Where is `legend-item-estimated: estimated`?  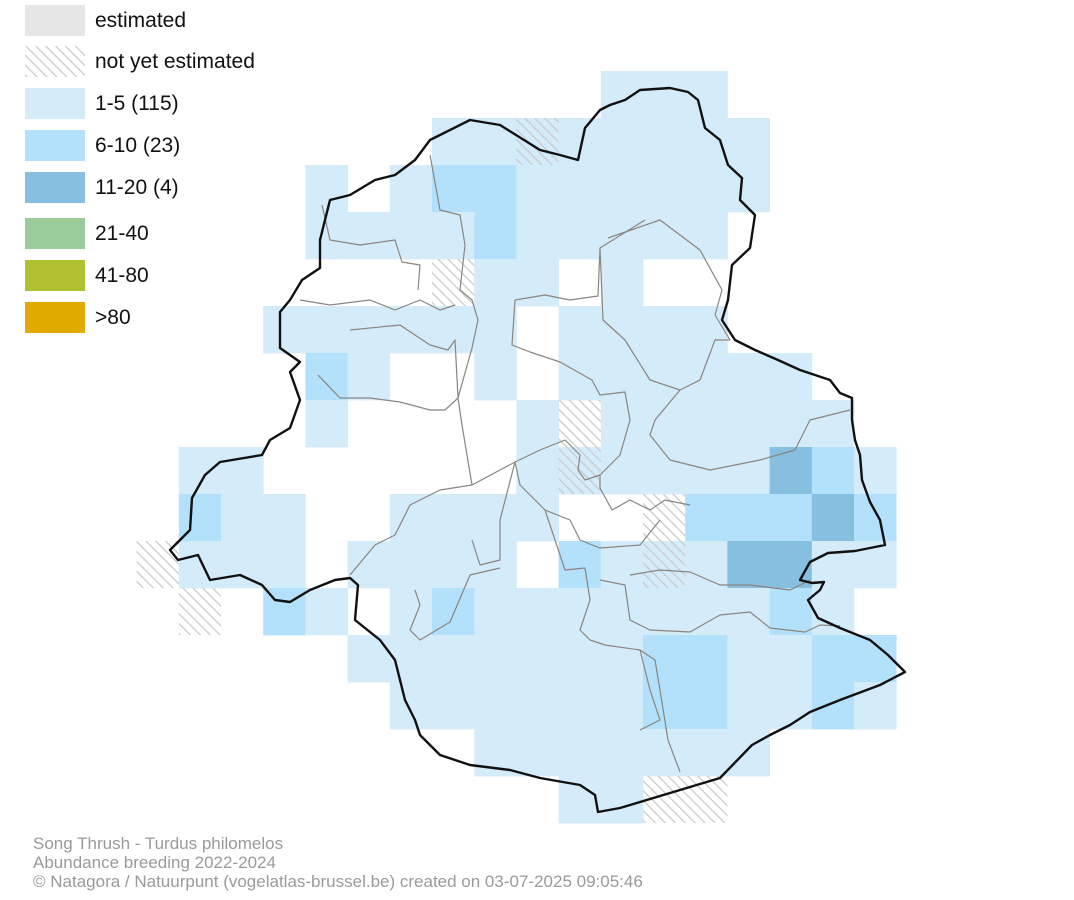
legend-item-estimated: estimated is located at coordinates (175, 21).